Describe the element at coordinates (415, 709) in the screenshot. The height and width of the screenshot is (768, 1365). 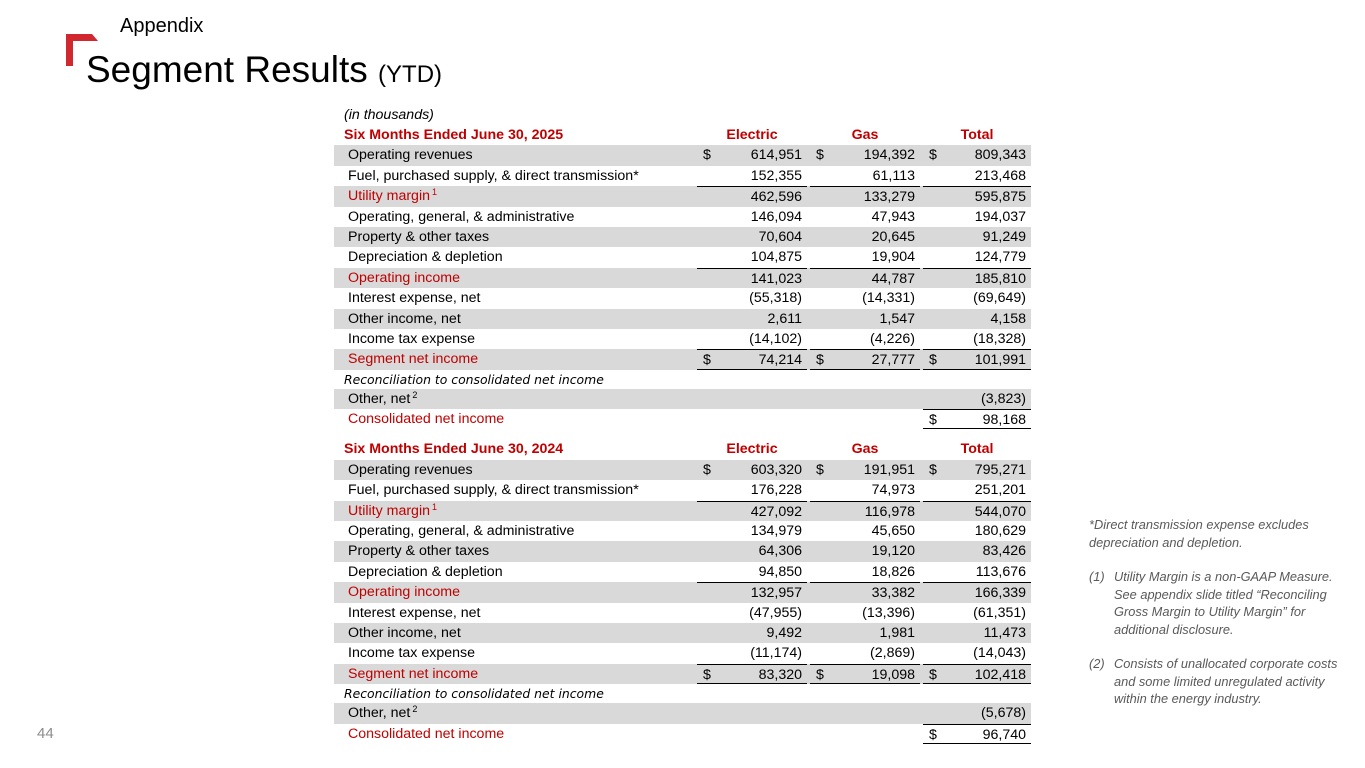
I see `footnote-ref: 2` at that location.